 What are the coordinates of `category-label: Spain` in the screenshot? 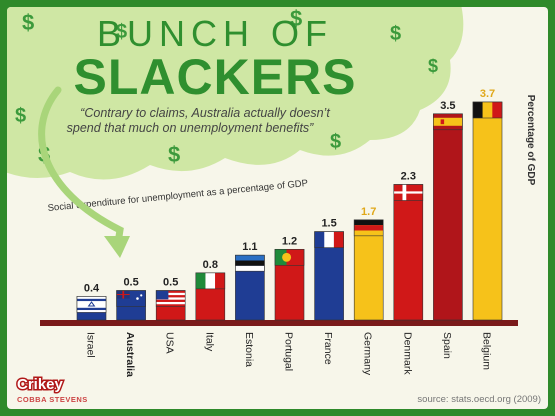 It's located at (447, 345).